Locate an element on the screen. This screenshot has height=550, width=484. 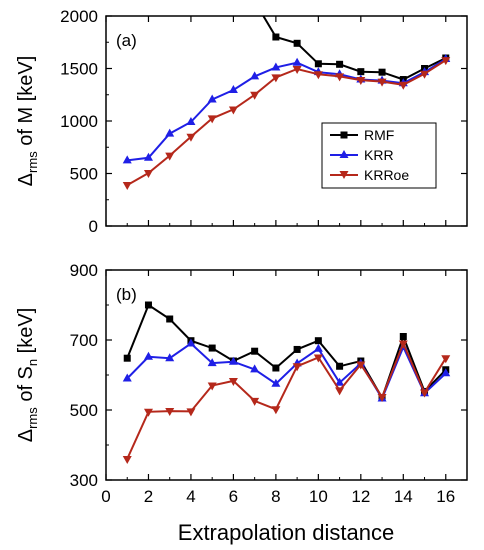
legend-label-rmf: RMF is located at coordinates (379, 135).